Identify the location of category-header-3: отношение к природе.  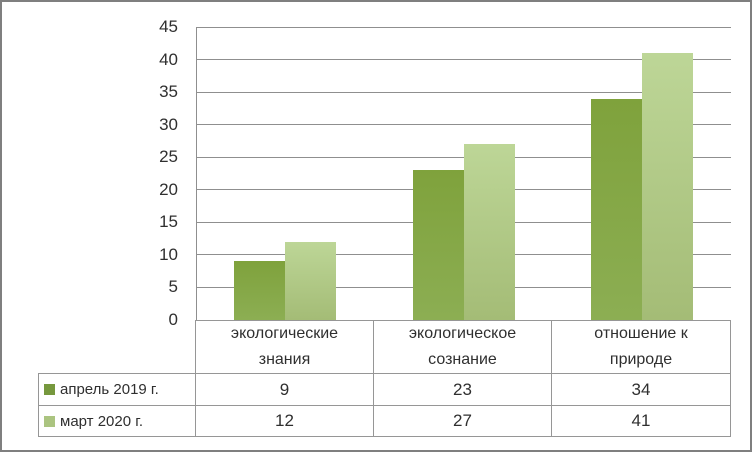
(641, 347).